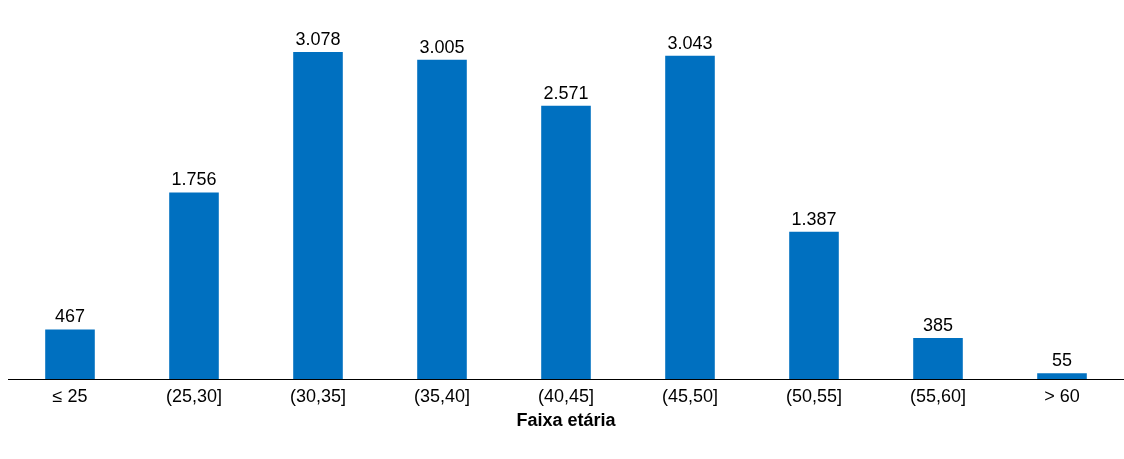 The height and width of the screenshot is (459, 1124). Describe the element at coordinates (690, 395) in the screenshot. I see `x-tick-label: (45,50]` at that location.